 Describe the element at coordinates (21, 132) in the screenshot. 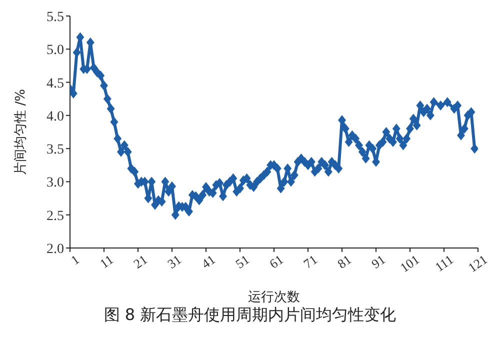

I see `y-axis-title: 片间均匀性 /%` at that location.